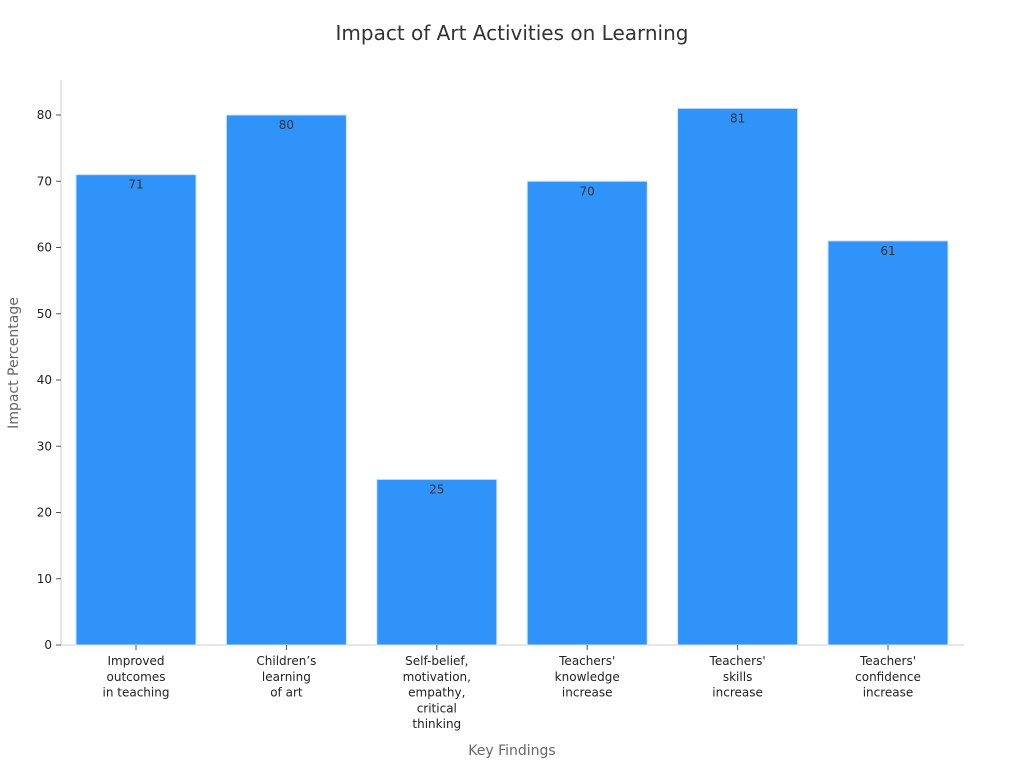 Image resolution: width=1024 pixels, height=768 pixels. Describe the element at coordinates (436, 489) in the screenshot. I see `bar-value-label: 25` at that location.